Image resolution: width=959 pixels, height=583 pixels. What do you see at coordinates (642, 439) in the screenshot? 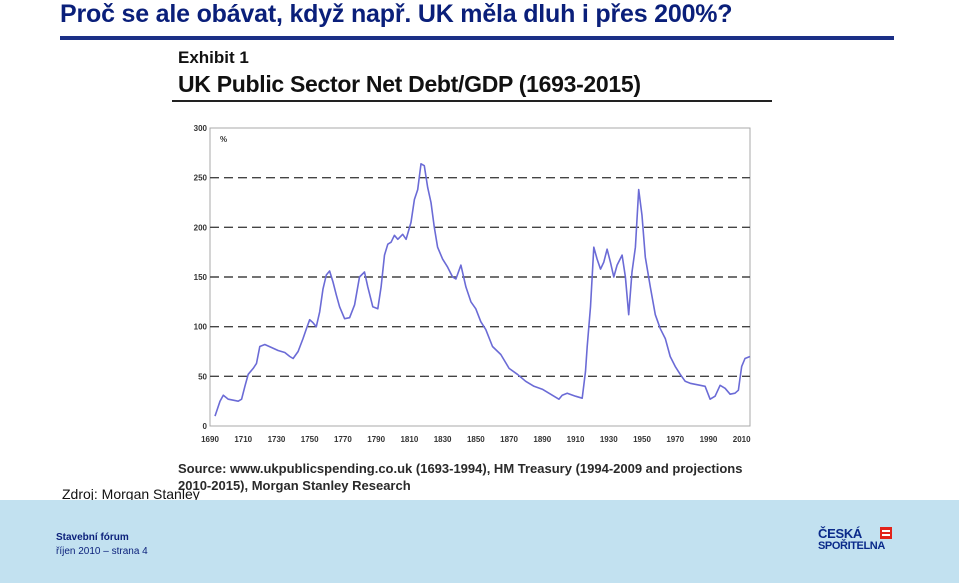
I see `x-tick-label: 1950` at bounding box center [642, 439].